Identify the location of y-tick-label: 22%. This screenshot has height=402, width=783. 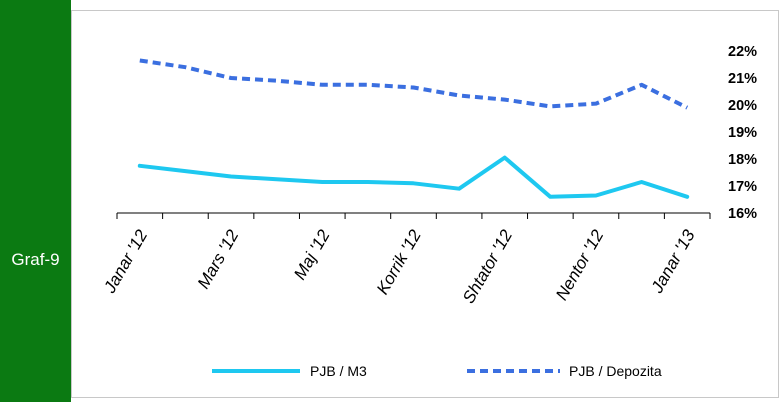
(742, 52).